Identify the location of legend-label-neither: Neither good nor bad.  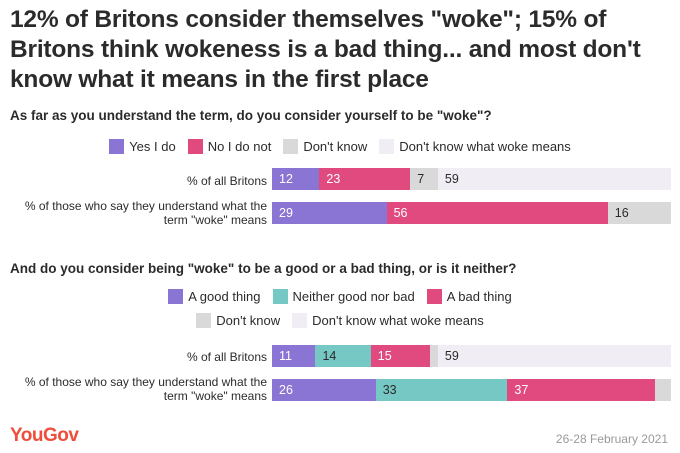
(353, 296).